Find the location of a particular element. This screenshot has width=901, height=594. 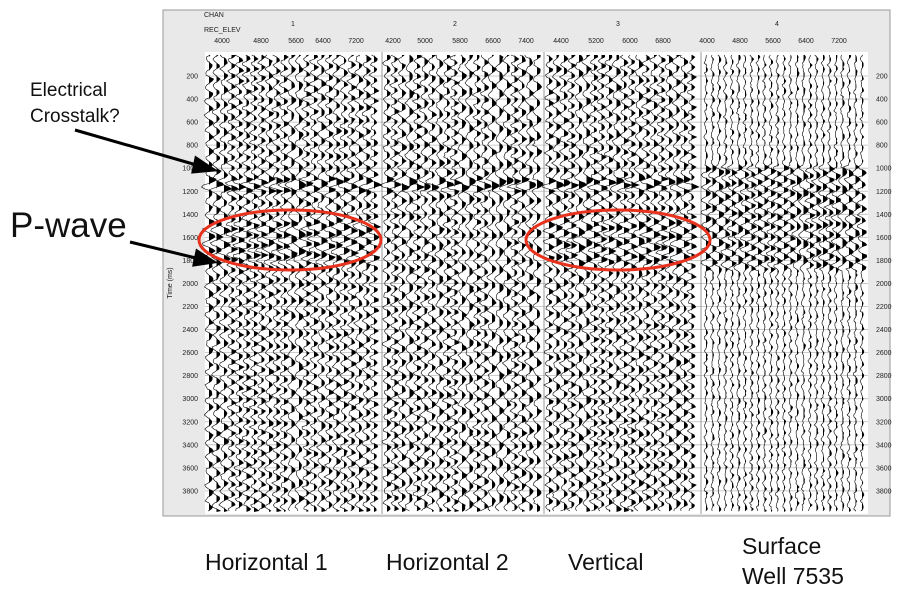

header-label: CHAN is located at coordinates (214, 15).